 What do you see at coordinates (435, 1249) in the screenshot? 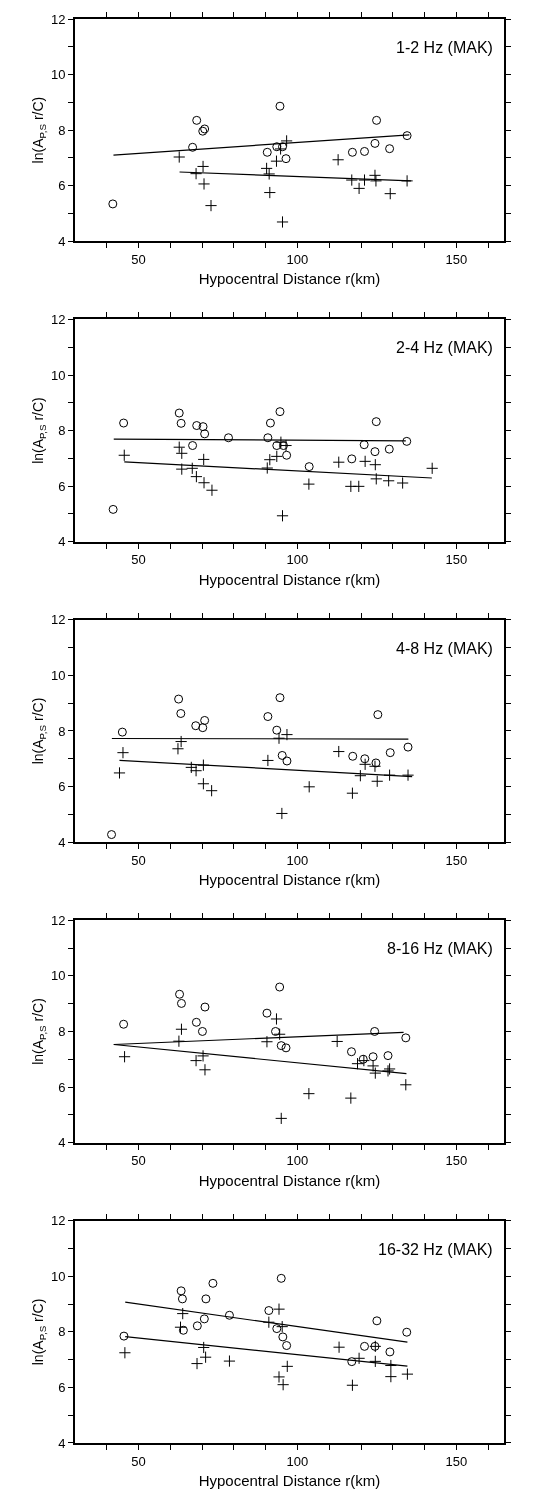
I see `text: 16-32 Hz (MAK)` at bounding box center [435, 1249].